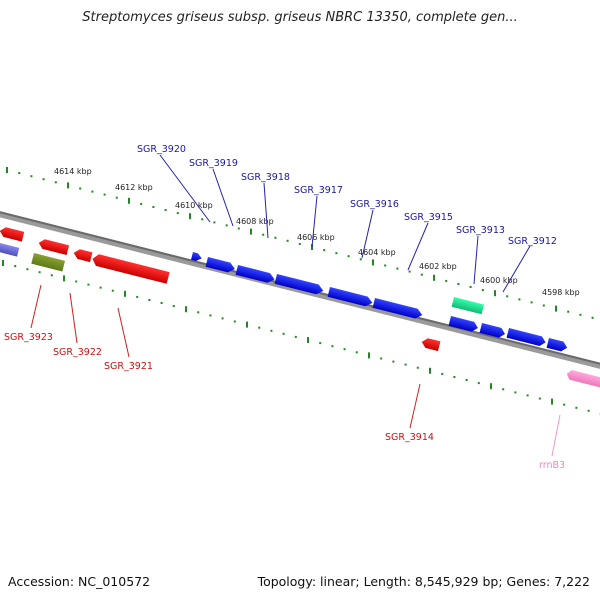  Describe the element at coordinates (526, 337) in the screenshot. I see `gene-arrow-sgr3912b` at that location.